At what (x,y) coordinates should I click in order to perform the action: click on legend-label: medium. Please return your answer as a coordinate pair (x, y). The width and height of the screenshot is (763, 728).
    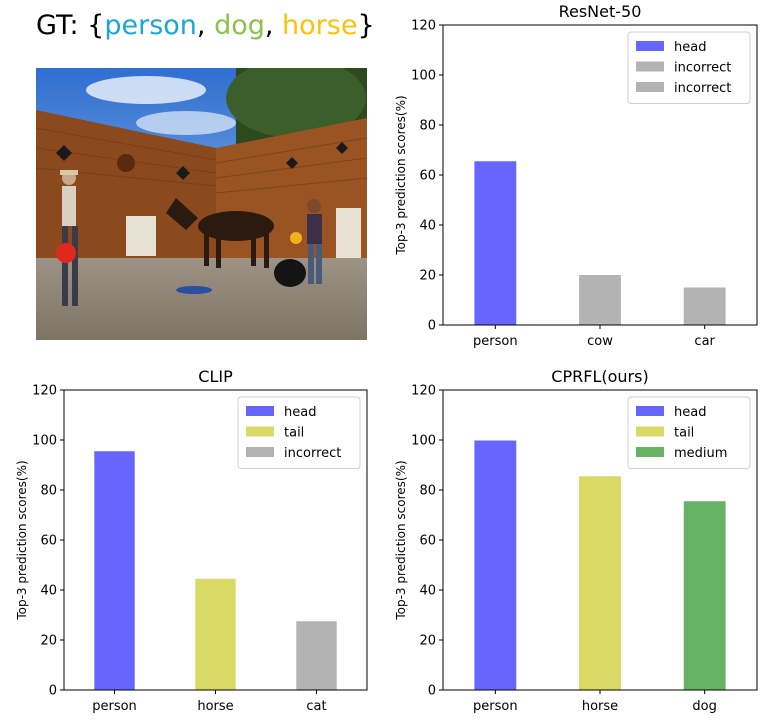
    Looking at the image, I should click on (700, 453).